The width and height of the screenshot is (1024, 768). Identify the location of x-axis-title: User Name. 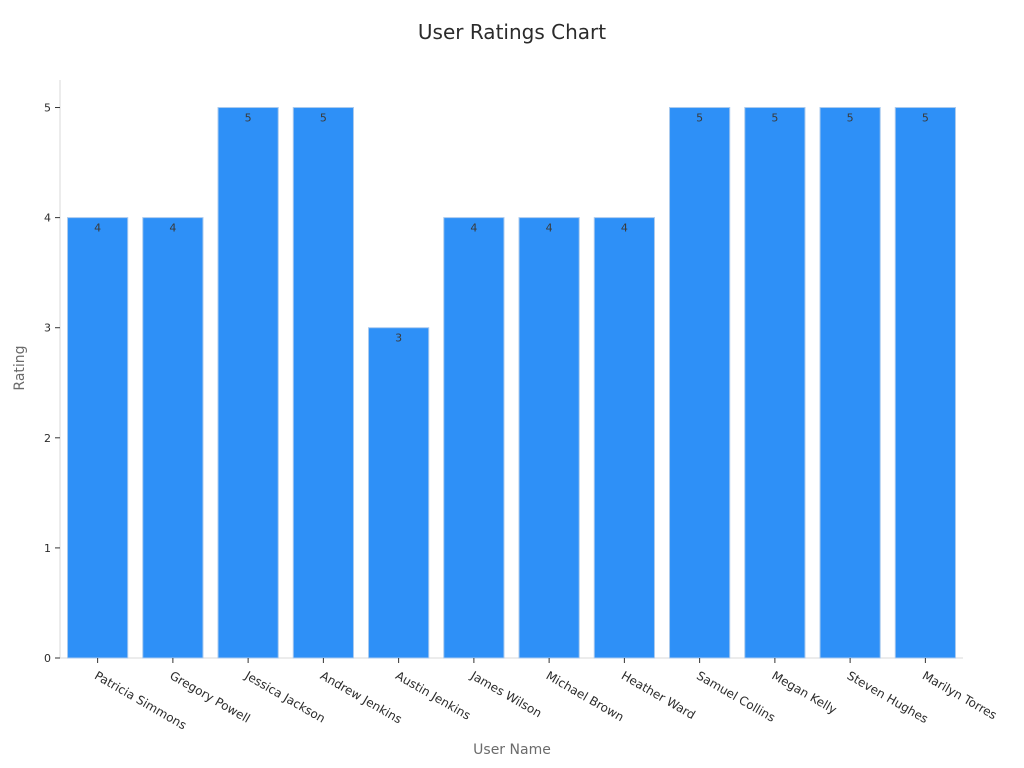
(512, 750).